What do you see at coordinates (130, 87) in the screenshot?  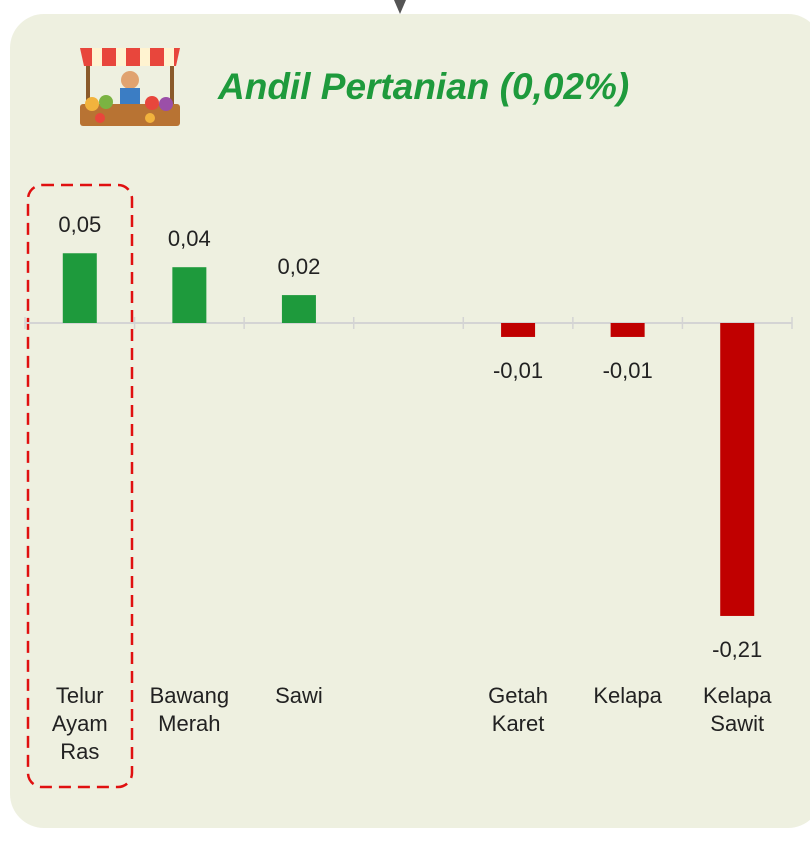 I see `market-icon` at bounding box center [130, 87].